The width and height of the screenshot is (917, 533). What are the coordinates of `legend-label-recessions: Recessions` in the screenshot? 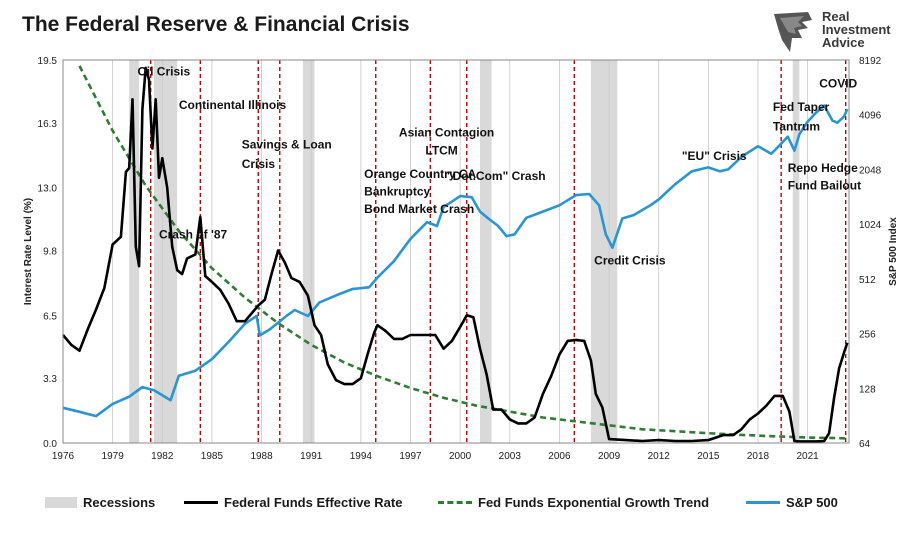 It's located at (119, 502).